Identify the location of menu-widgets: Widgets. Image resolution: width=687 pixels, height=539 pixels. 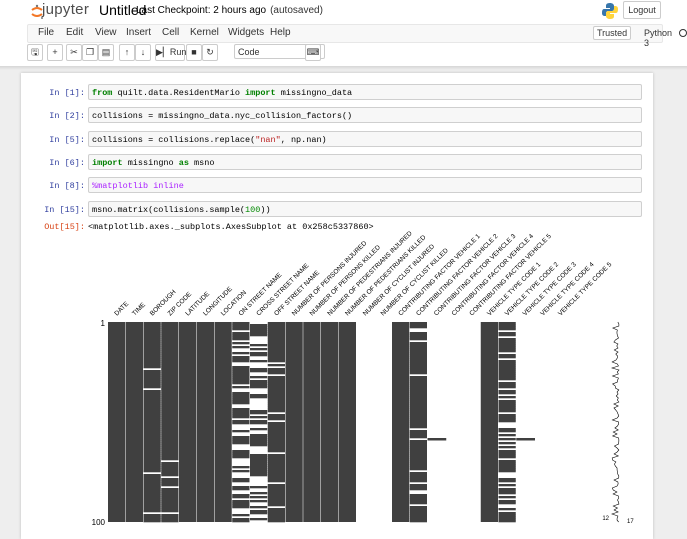
(246, 32).